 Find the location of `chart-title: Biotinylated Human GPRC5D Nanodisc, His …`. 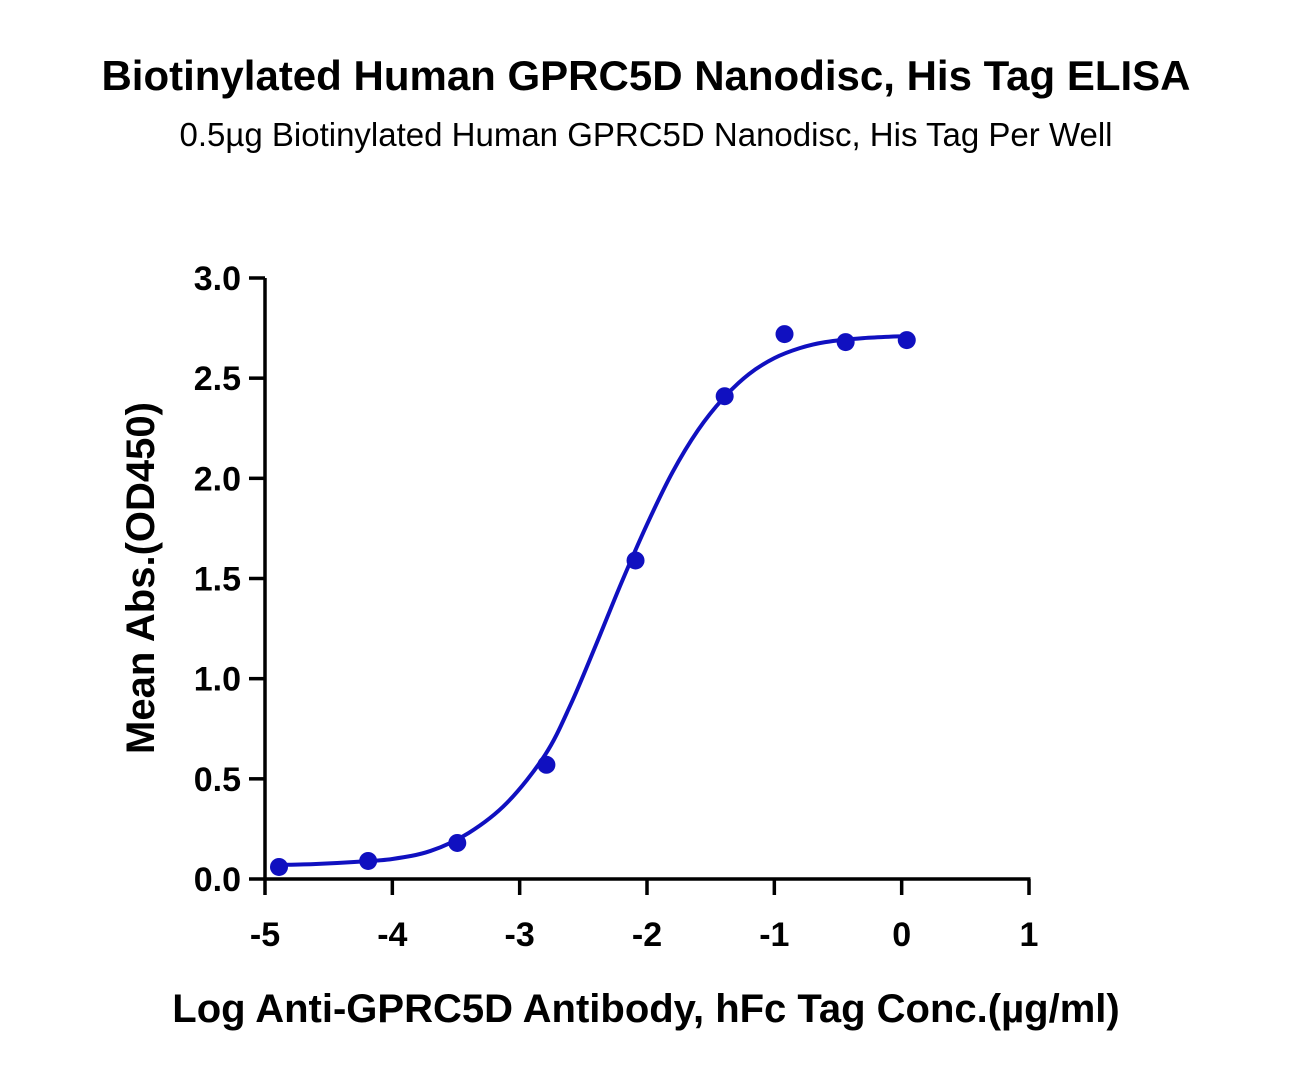

chart-title: Biotinylated Human GPRC5D Nanodisc, His … is located at coordinates (646, 75).